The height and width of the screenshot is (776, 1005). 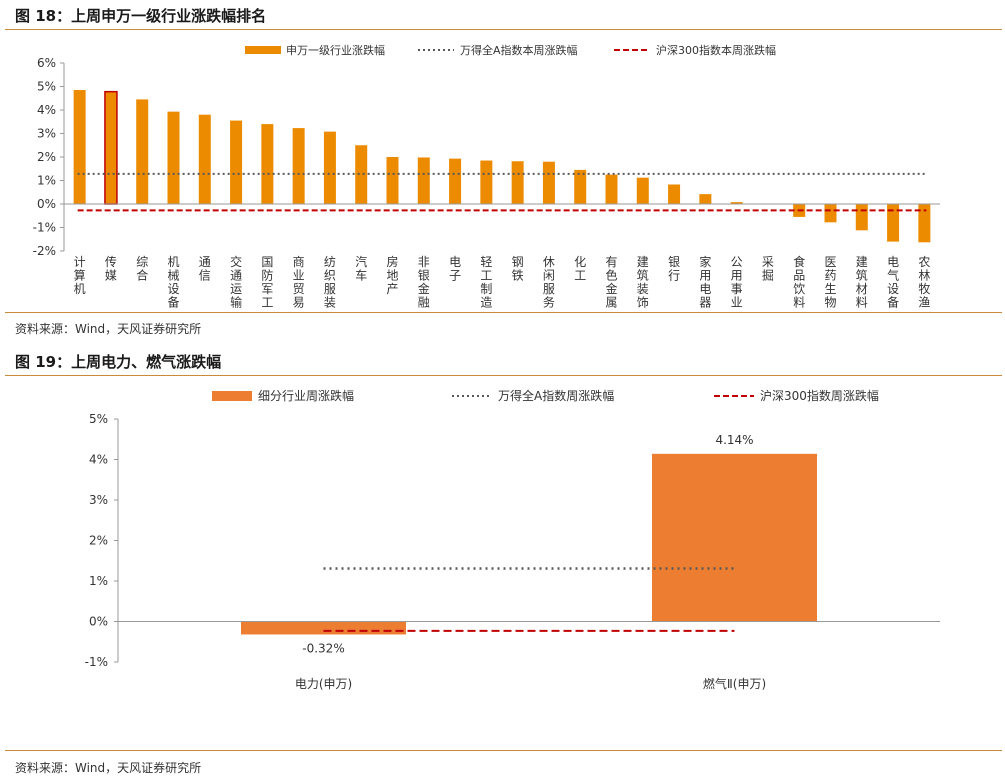 I want to click on x-tick-label: 通信, so click(x=205, y=269).